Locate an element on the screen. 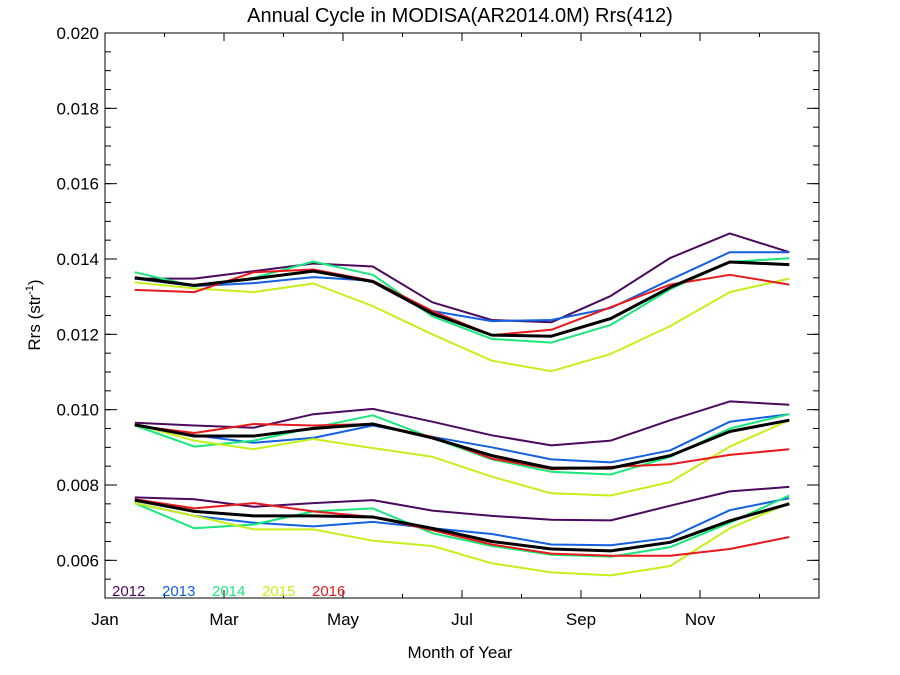 Image resolution: width=900 pixels, height=675 pixels. legend-entry-2014: 2014 is located at coordinates (228, 591).